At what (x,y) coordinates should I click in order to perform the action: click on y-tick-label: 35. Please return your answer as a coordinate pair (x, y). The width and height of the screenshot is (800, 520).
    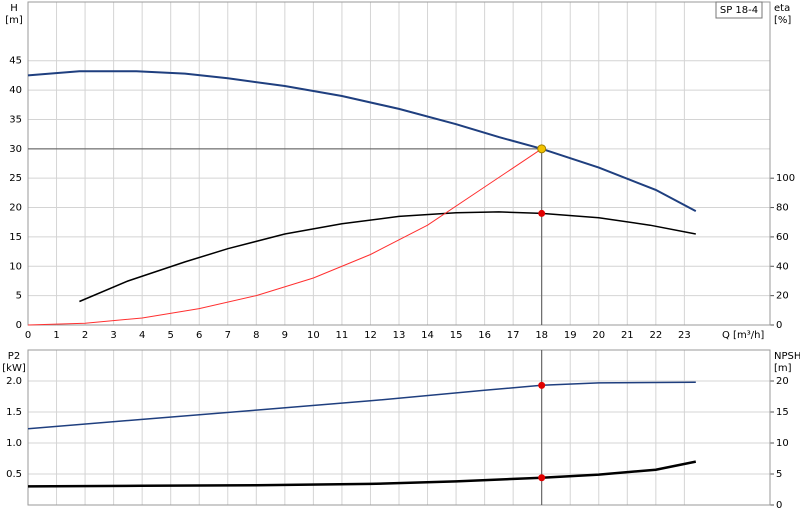
    Looking at the image, I should click on (15, 119).